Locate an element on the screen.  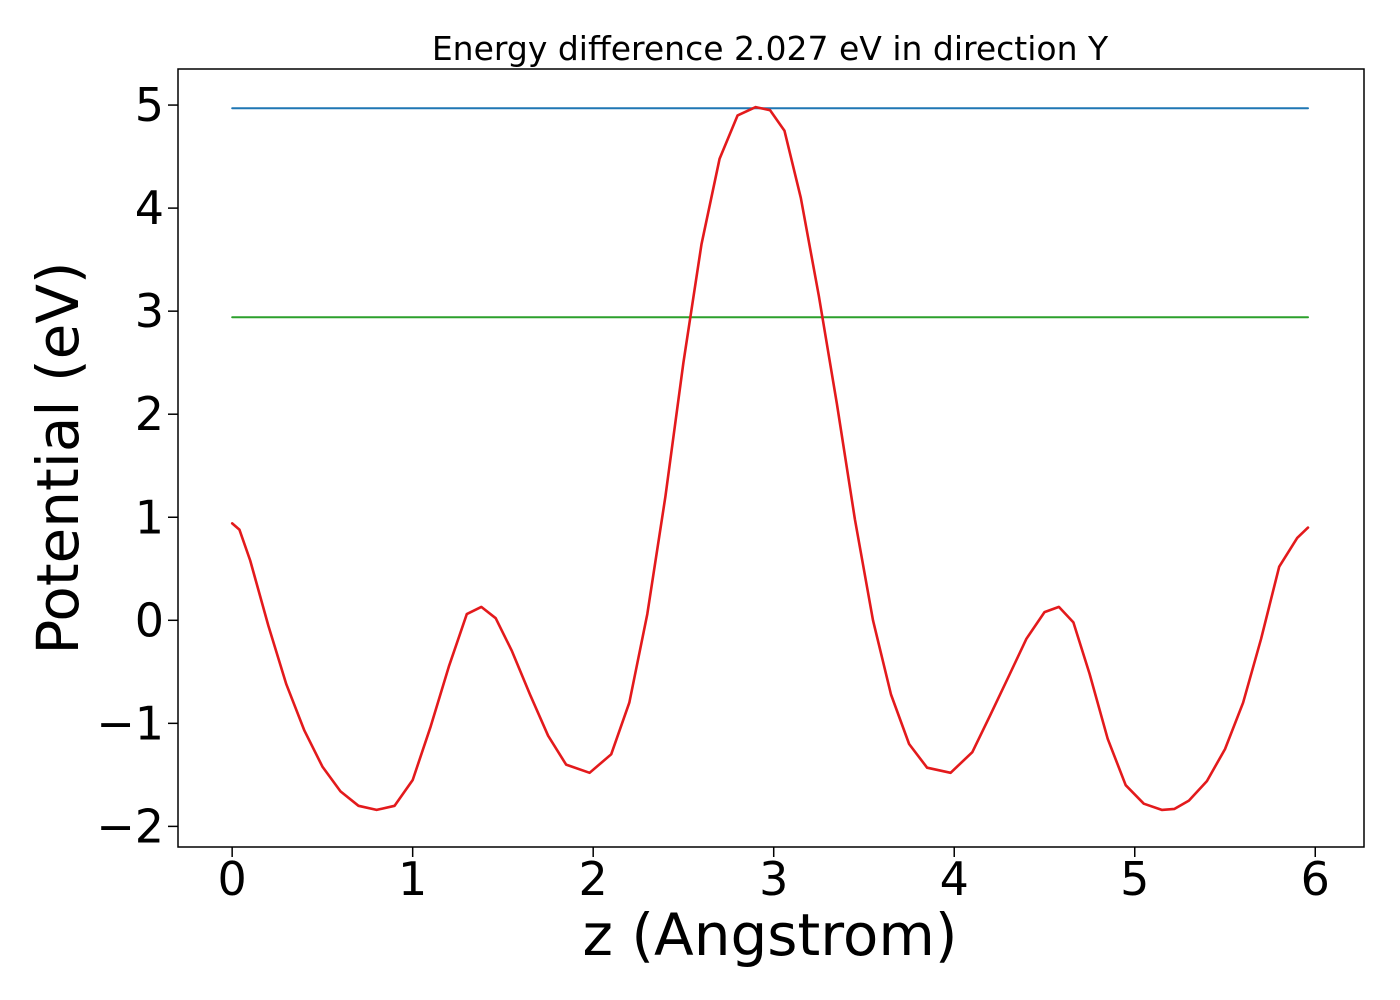
x-tick-label: 2 is located at coordinates (593, 879).